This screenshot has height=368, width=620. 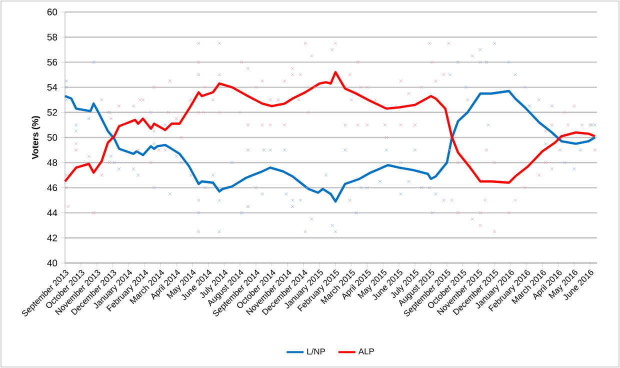 What do you see at coordinates (52, 213) in the screenshot?
I see `y-tick-label: 44` at bounding box center [52, 213].